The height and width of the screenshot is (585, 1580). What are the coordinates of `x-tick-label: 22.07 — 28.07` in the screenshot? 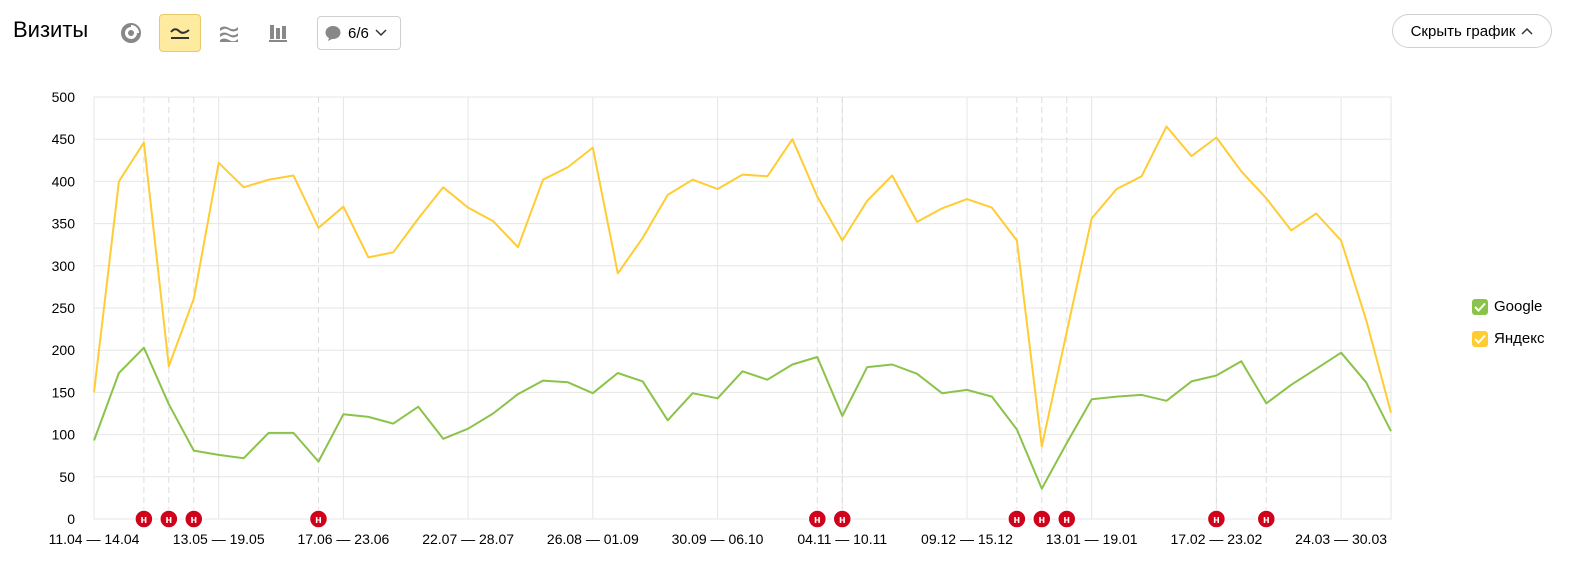 It's located at (468, 539).